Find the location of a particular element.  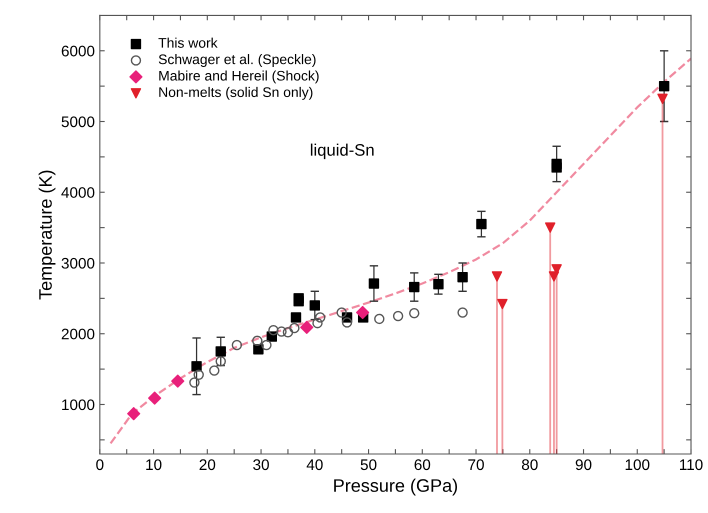

y-tick-label: 4000 is located at coordinates (77, 192).